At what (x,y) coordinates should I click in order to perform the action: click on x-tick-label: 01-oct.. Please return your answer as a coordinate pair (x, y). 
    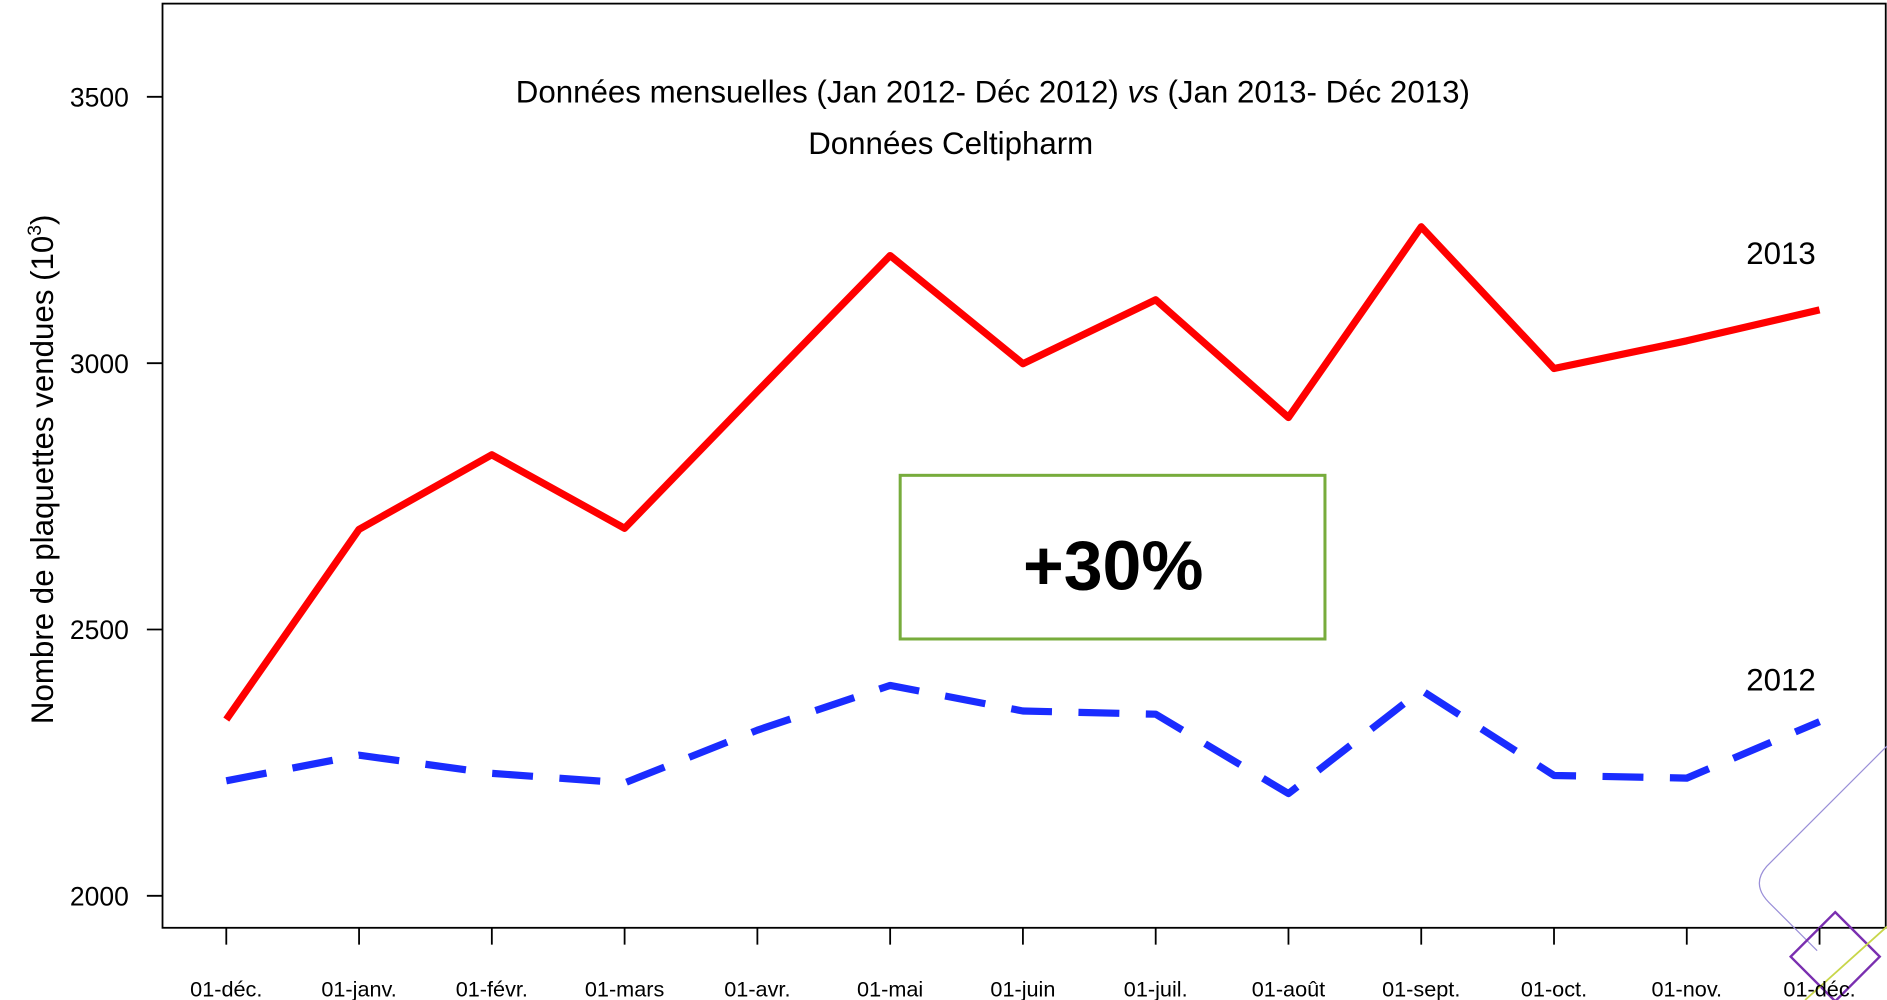
    Looking at the image, I should click on (1554, 988).